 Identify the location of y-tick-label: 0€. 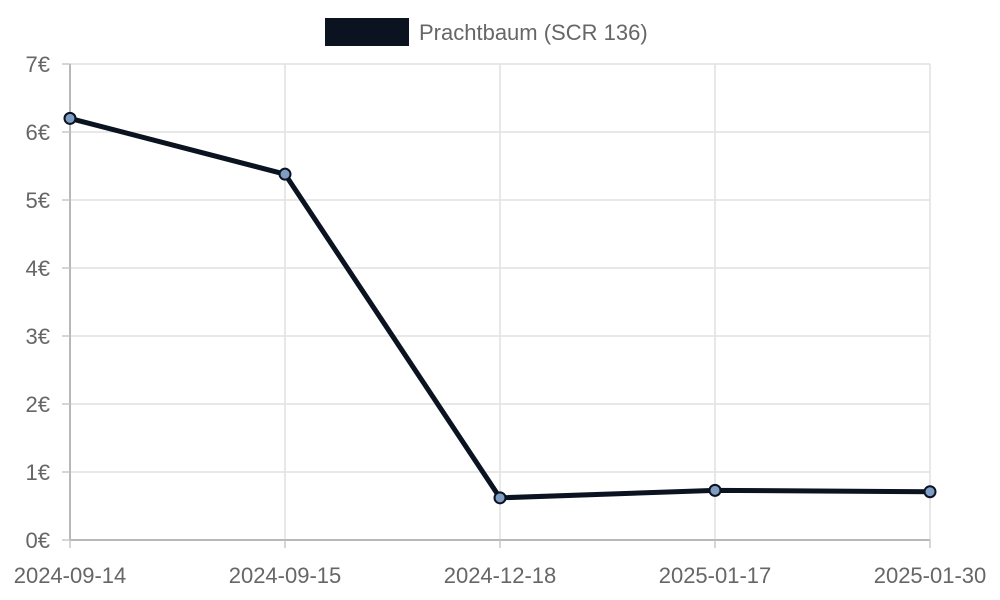
(38, 540).